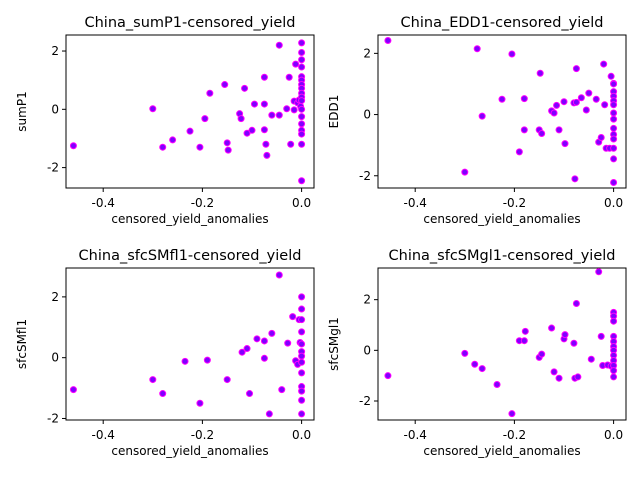  I want to click on y-axis-label: sfcSMfl1, so click(22, 344).